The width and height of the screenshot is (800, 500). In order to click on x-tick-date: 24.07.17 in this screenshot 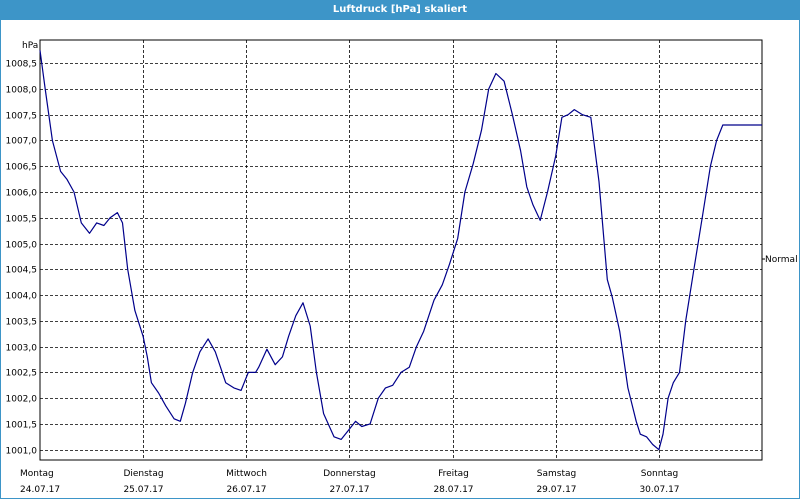, I will do `click(40, 490)`.